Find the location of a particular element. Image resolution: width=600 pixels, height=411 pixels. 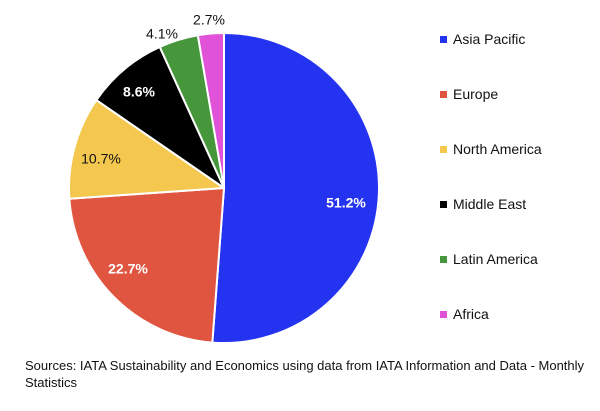

pie-slice-north-america is located at coordinates (146, 149).